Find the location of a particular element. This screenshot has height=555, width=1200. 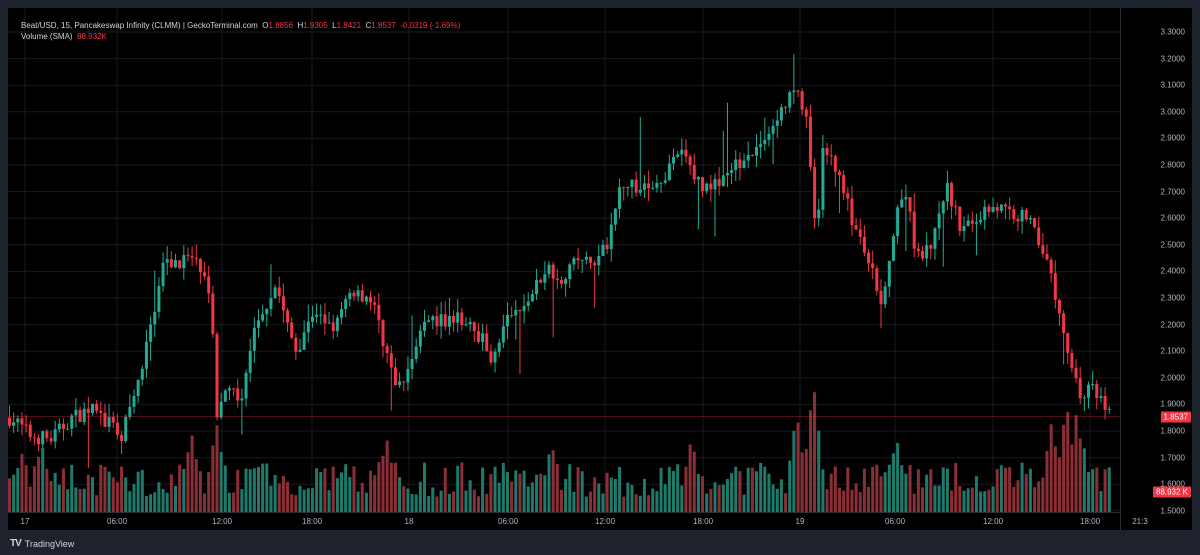

volume-tag: 88.932 K is located at coordinates (1171, 492).